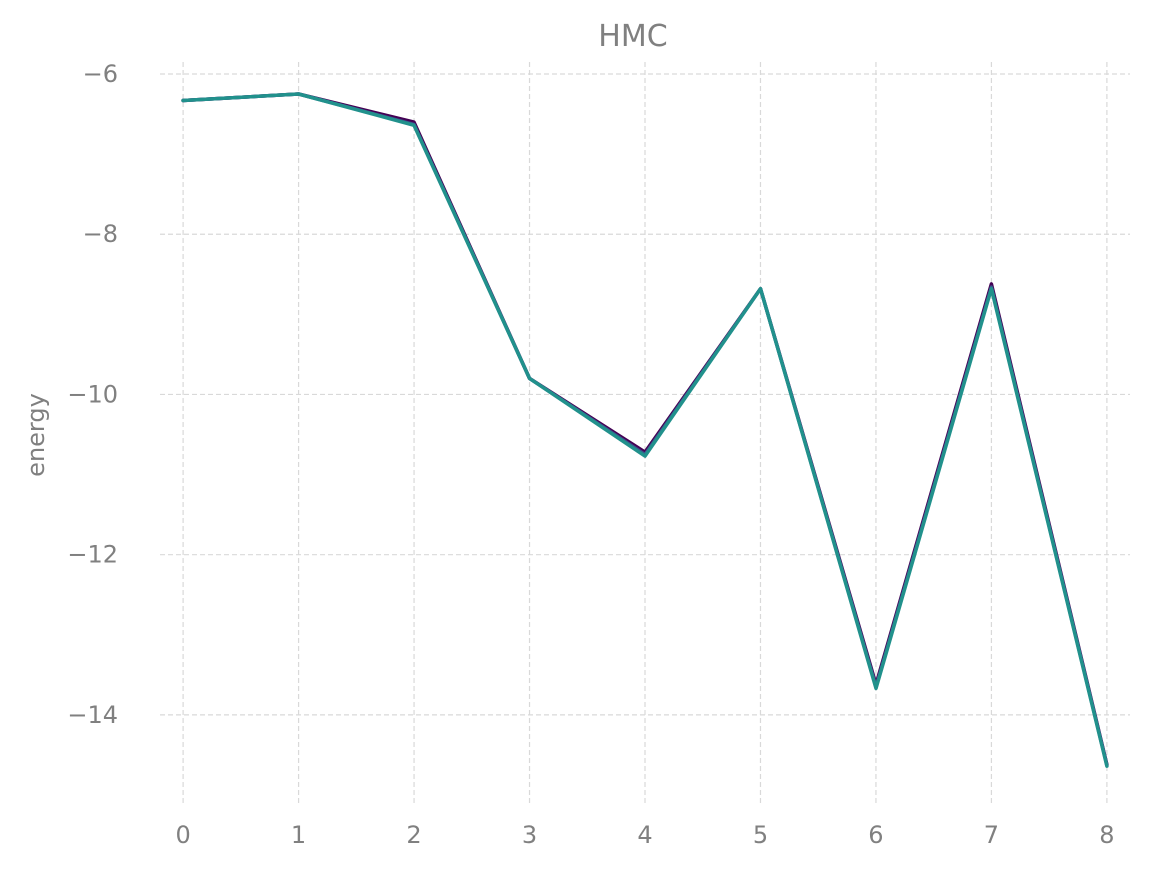 The image size is (1149, 869). I want to click on x-tick-label: 3, so click(529, 835).